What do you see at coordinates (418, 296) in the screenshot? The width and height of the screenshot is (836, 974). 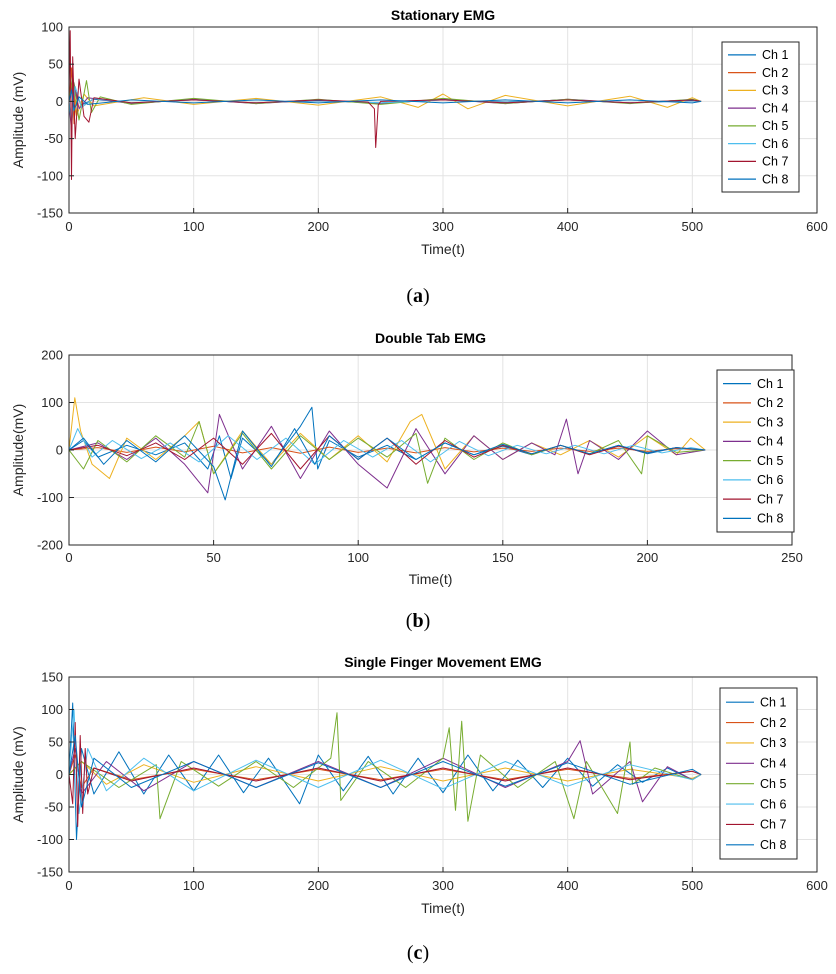 I see `caption-a: (a)` at bounding box center [418, 296].